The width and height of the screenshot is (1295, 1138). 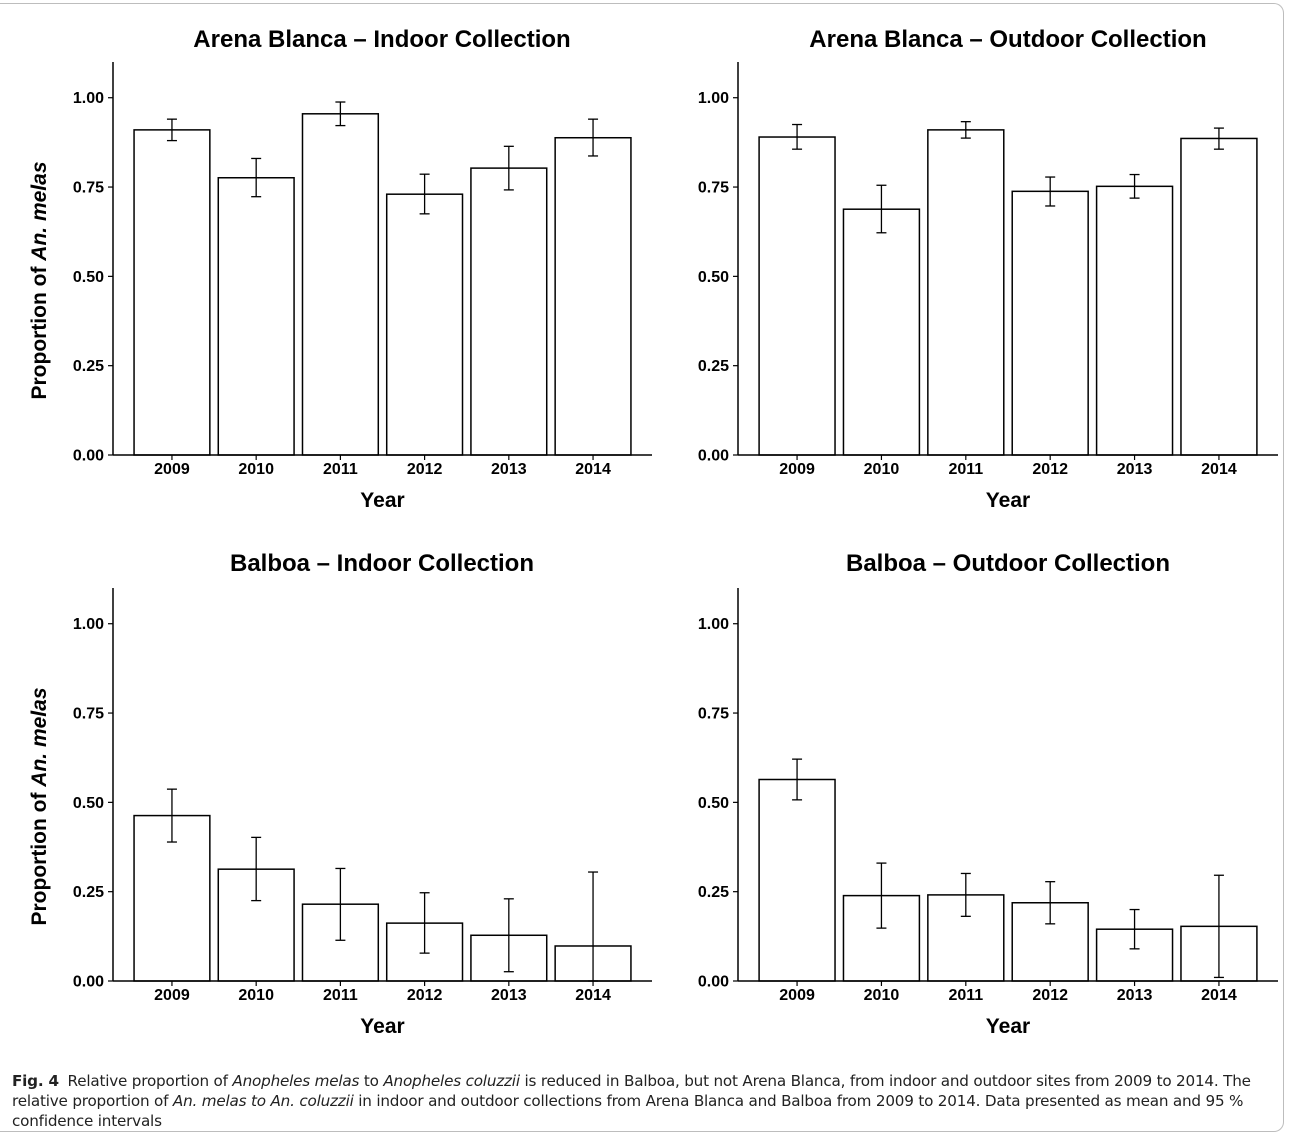 I want to click on caption-segment: to, so click(x=371, y=1081).